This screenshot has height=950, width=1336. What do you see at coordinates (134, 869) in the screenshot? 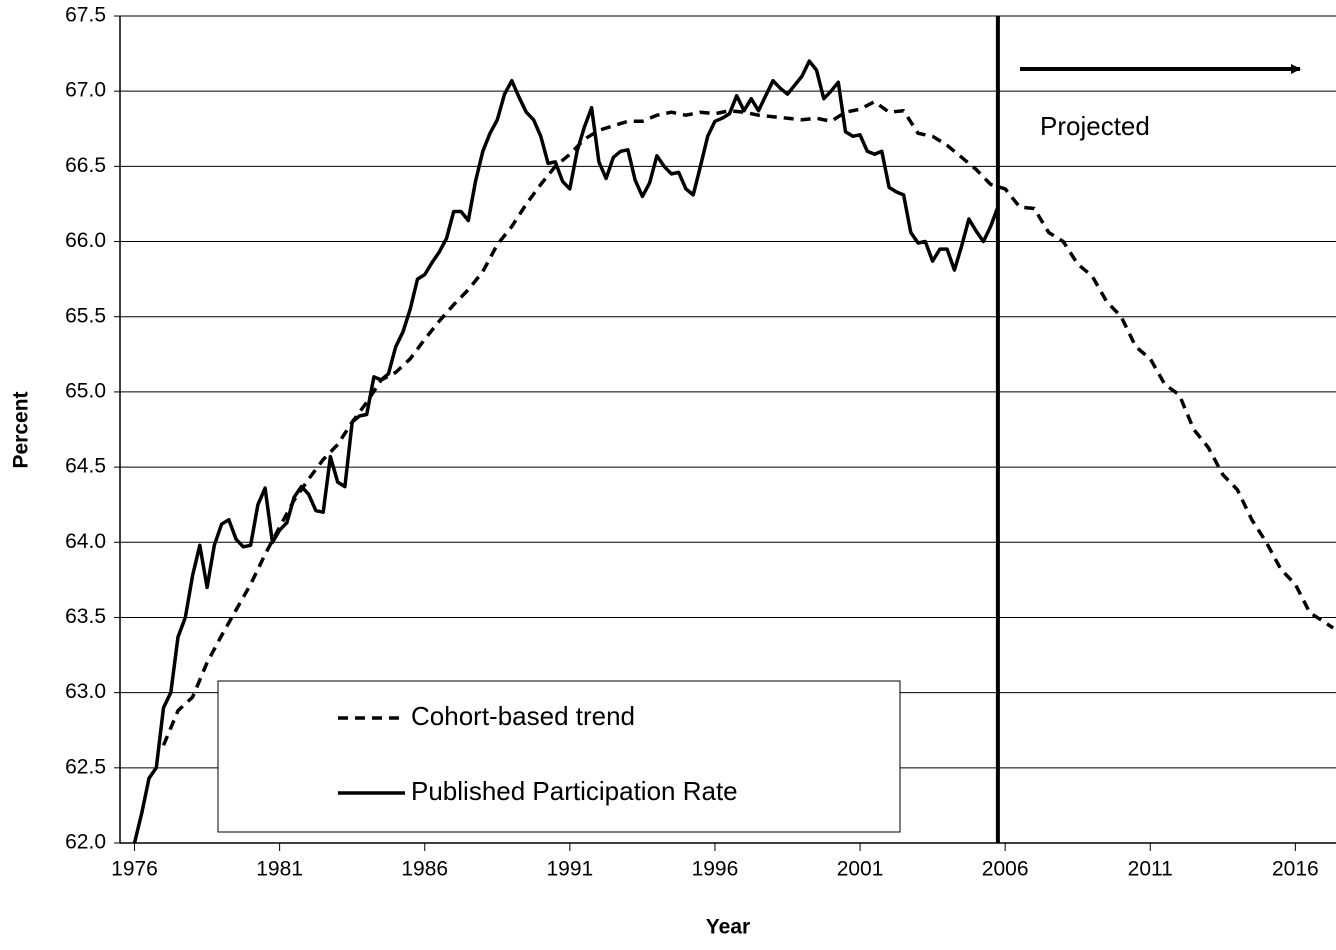
I see `x-tick-label: 1976` at bounding box center [134, 869].